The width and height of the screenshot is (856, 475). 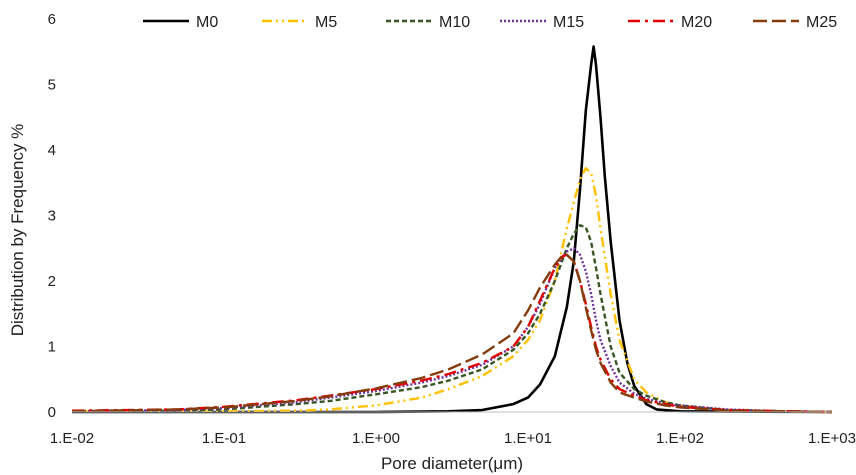 I want to click on legend: M0 M5 M10 M15 M20 M25, so click(x=490, y=22).